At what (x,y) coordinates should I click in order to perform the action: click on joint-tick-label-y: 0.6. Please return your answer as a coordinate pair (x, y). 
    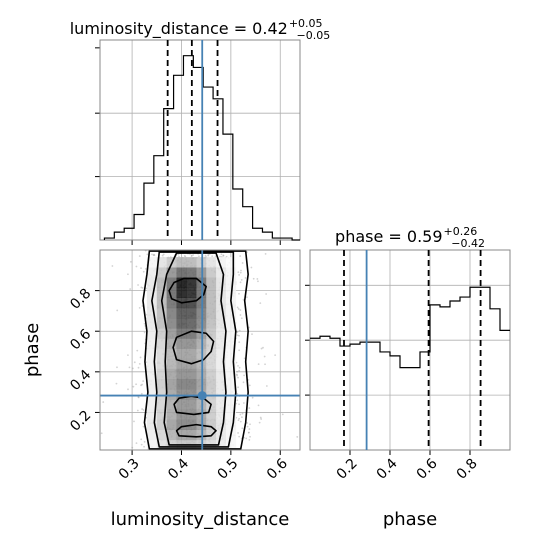
    Looking at the image, I should click on (80, 339).